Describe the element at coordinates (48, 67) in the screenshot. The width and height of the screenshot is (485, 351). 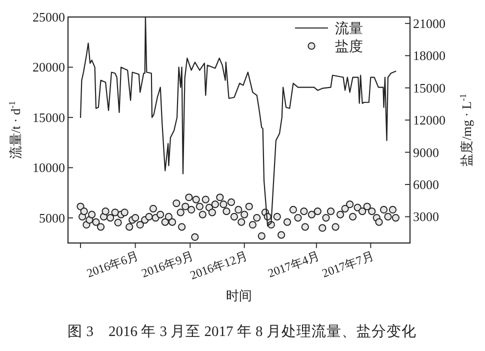
I see `y-tick-label: 20000` at that location.